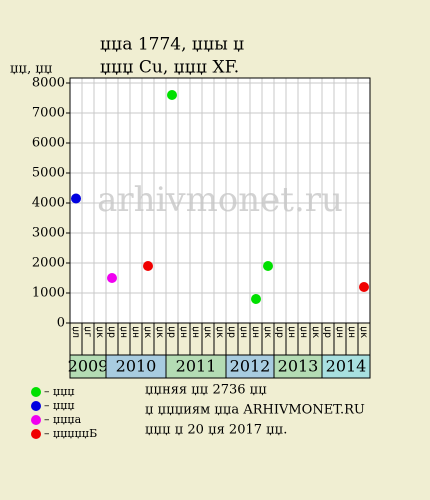 The width and height of the screenshot is (430, 500). What do you see at coordinates (48, 143) in the screenshot?
I see `y-tick-label: 6000` at bounding box center [48, 143].